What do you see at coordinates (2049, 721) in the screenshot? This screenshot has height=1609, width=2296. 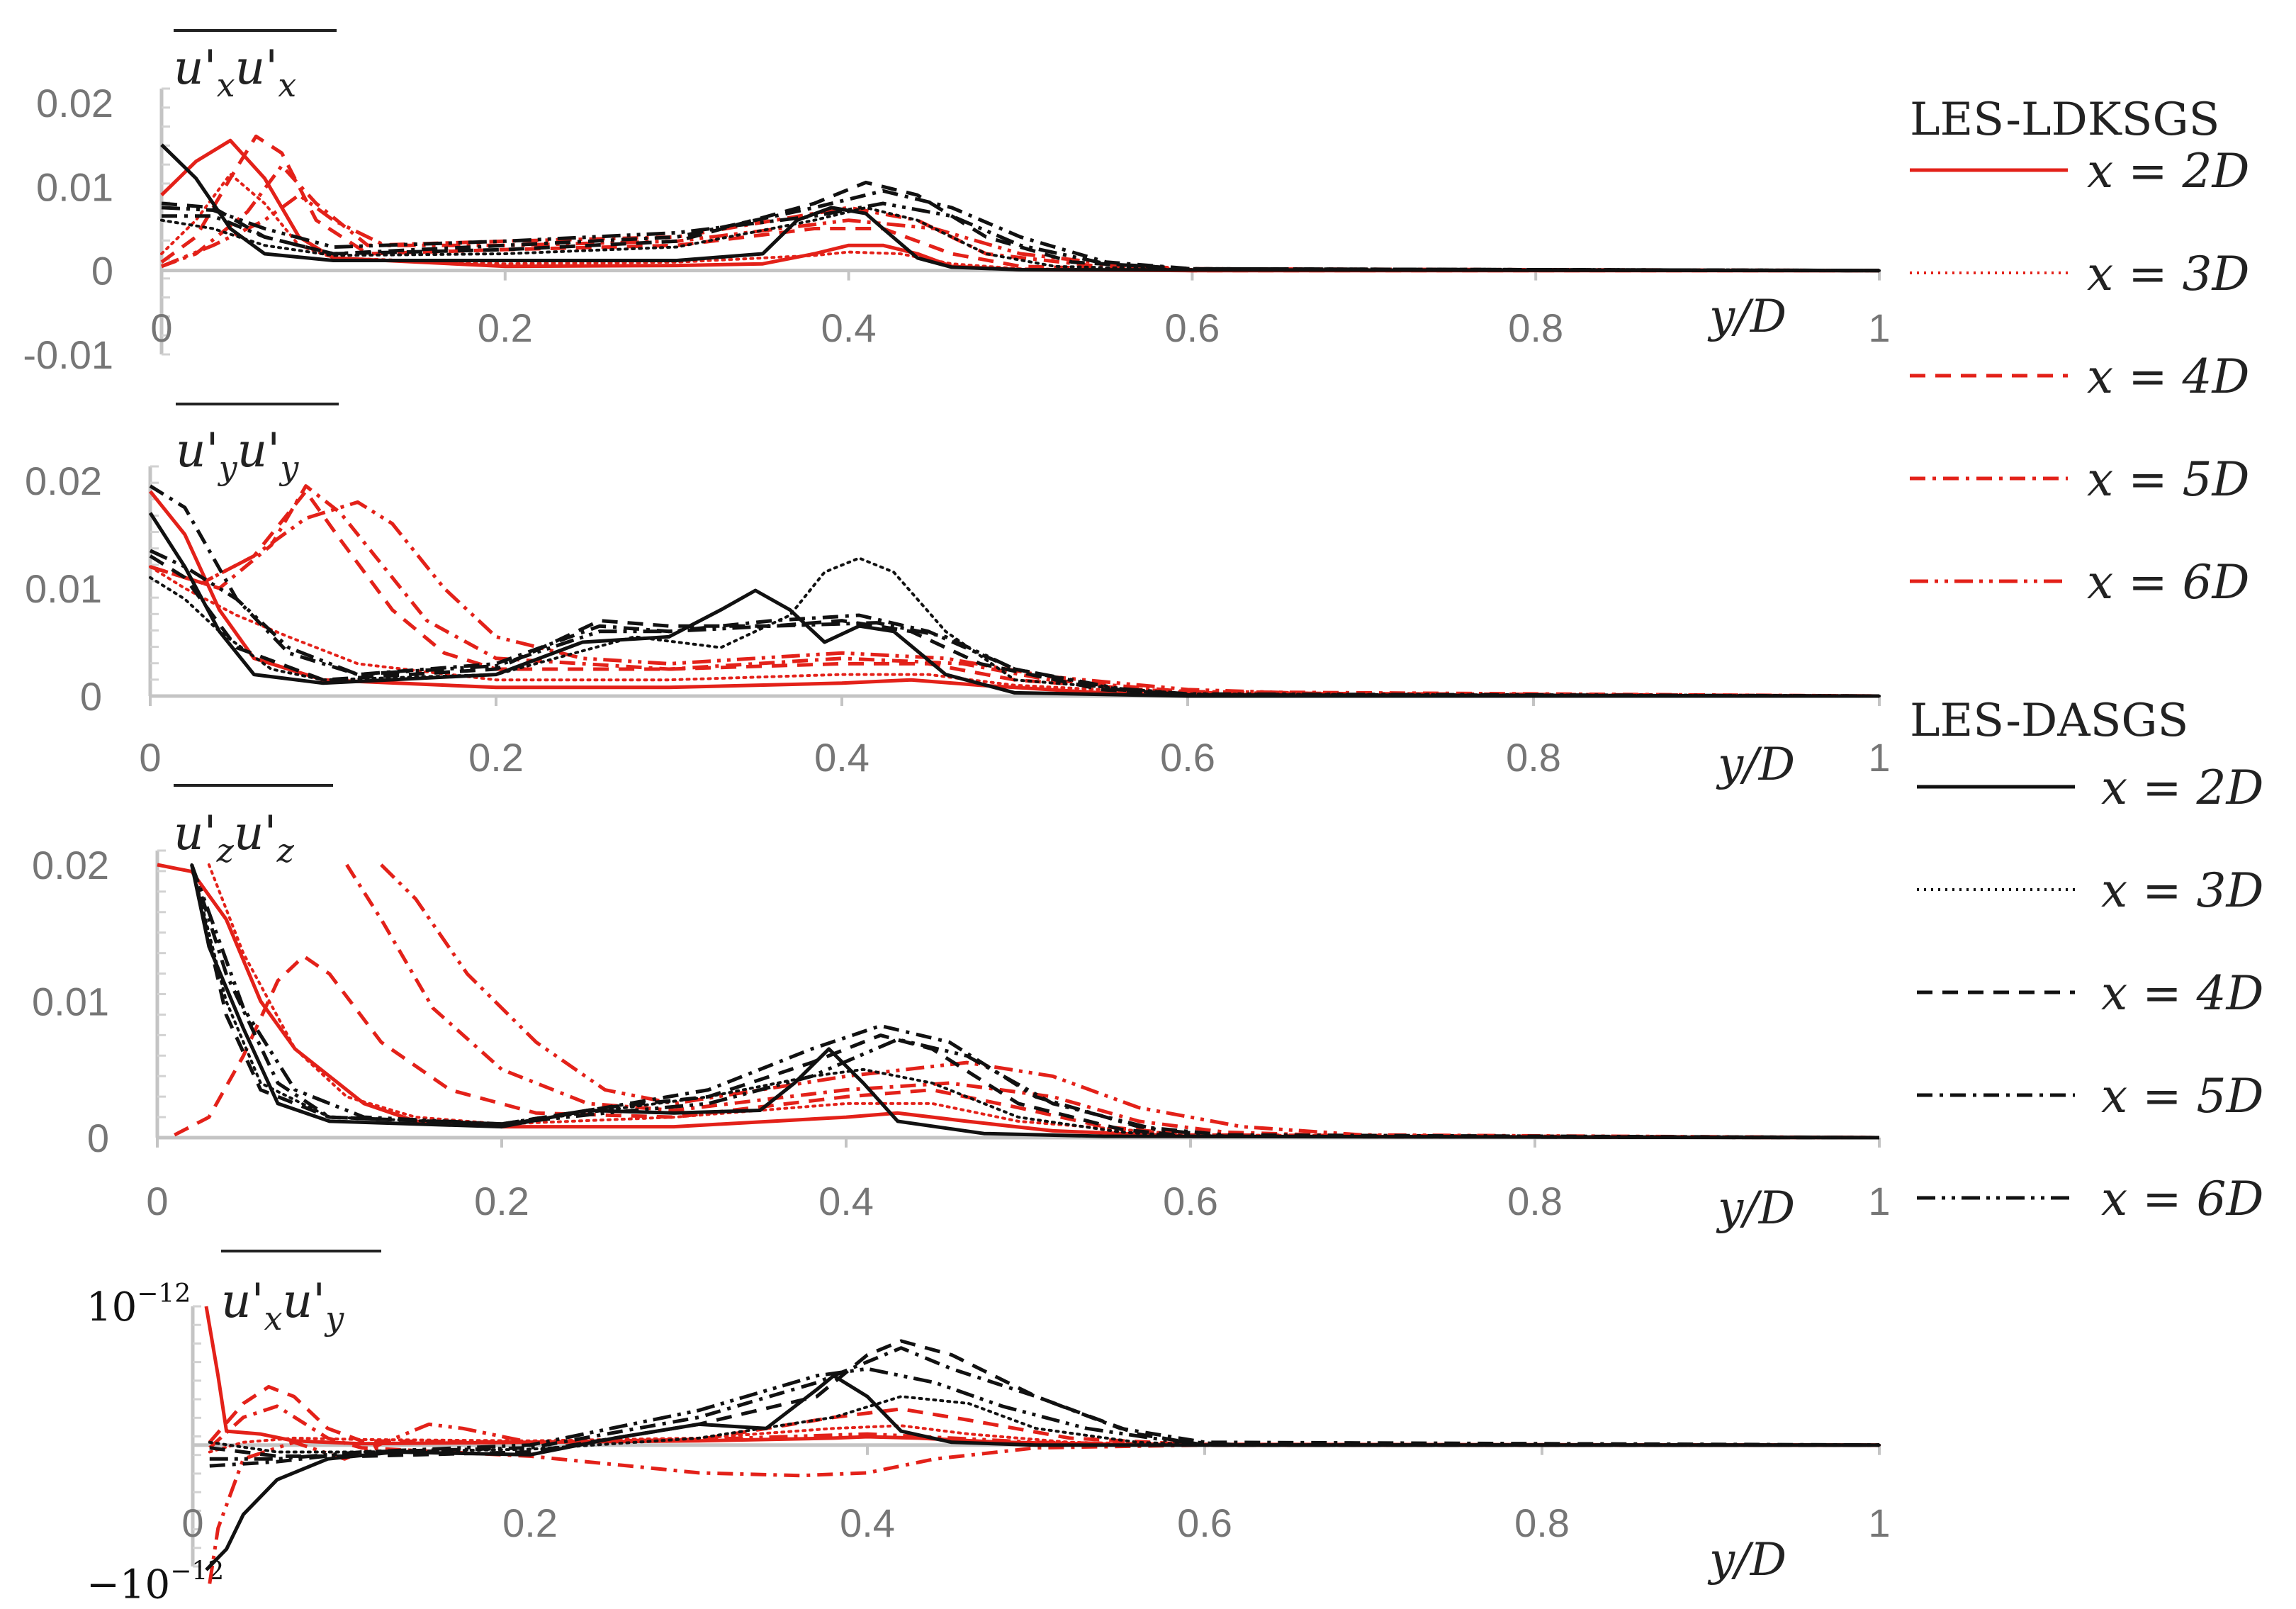 I see `legend-title: LES-DASGS` at bounding box center [2049, 721].